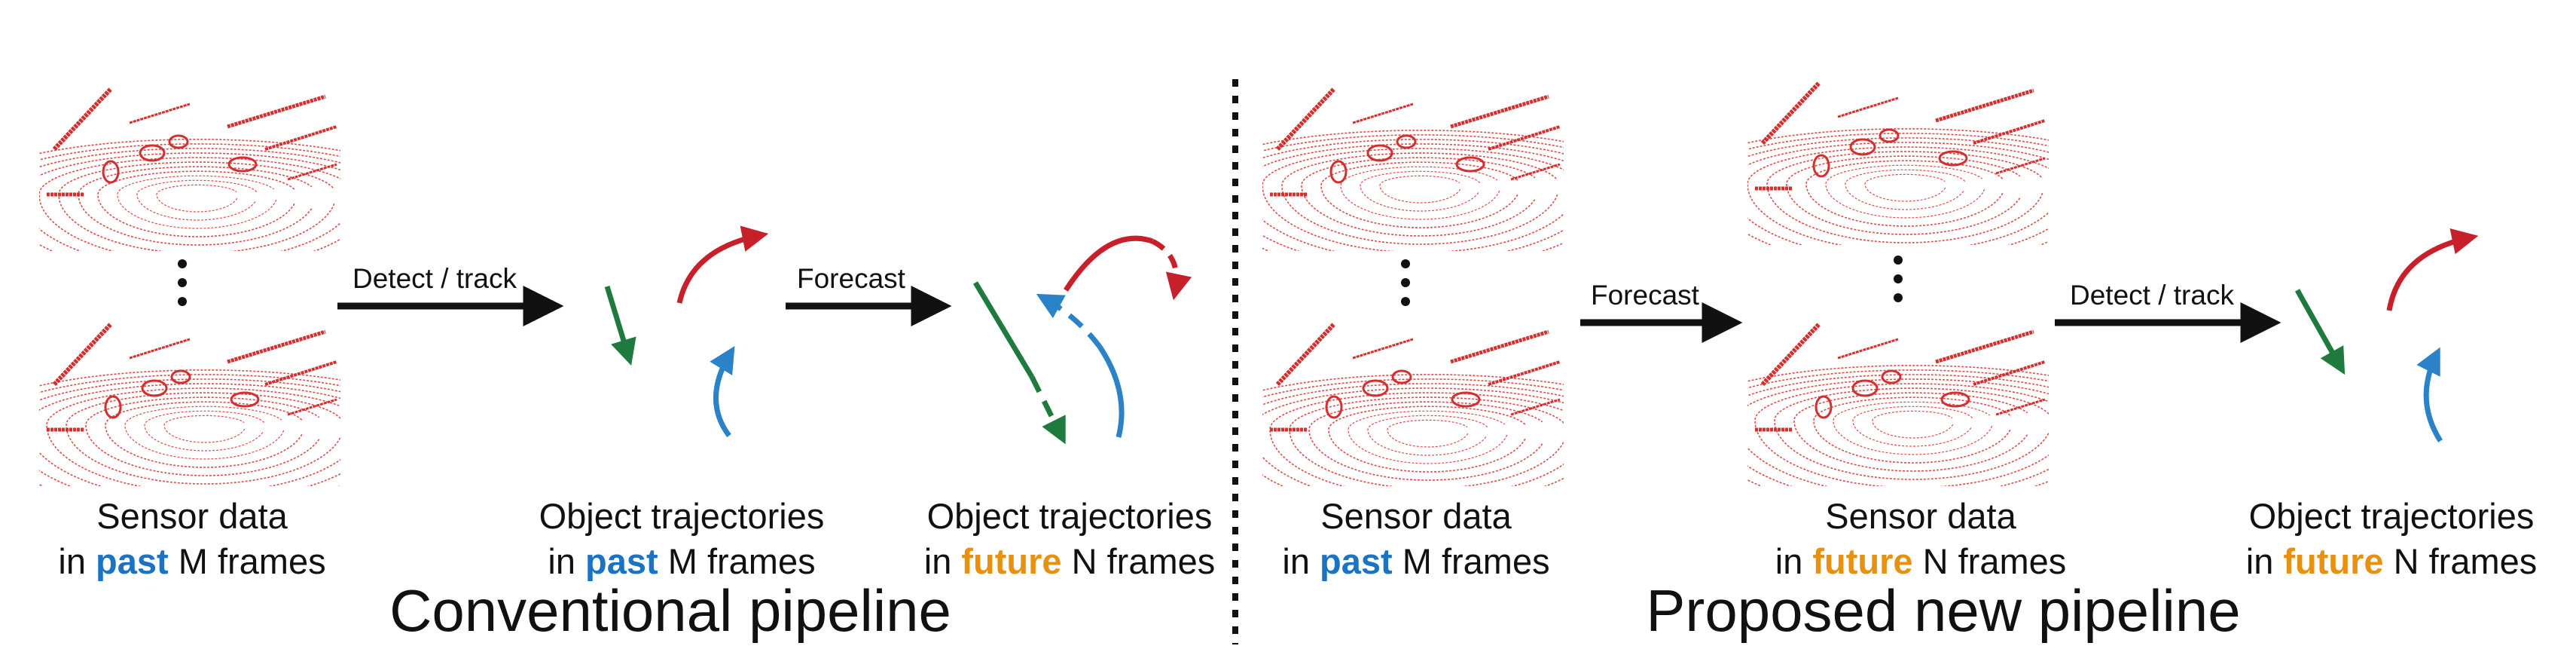 This screenshot has height=649, width=2576. I want to click on pointcloud-past-first-proposed, so click(1413, 166).